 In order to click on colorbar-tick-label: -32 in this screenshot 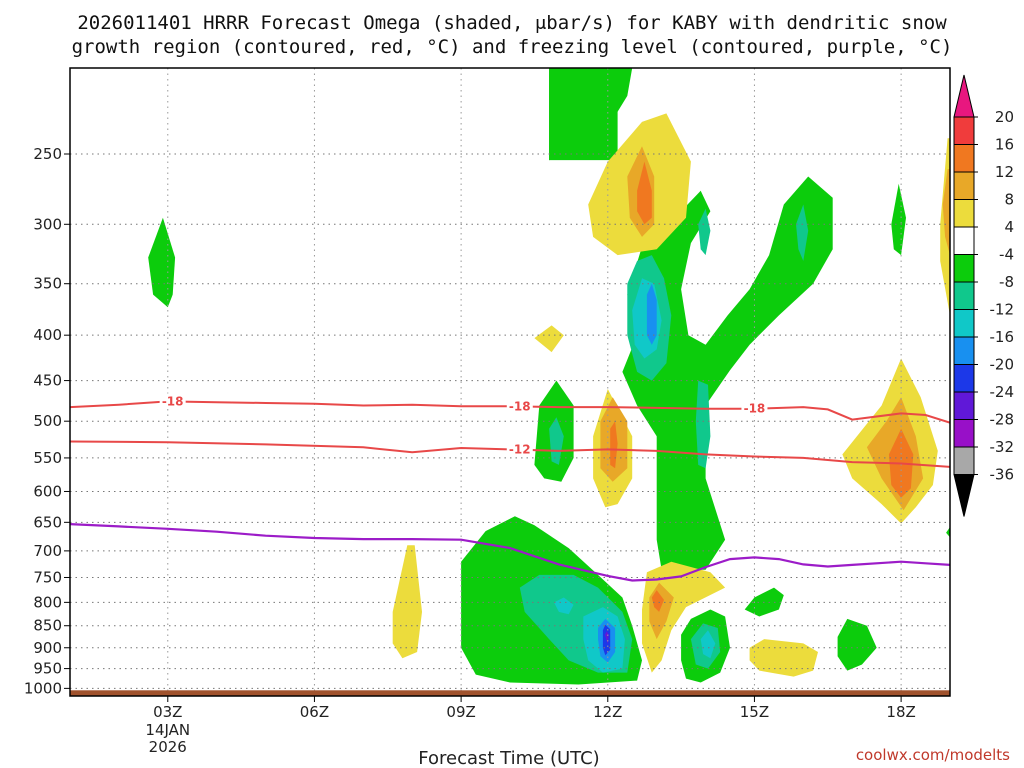, I will do `click(1002, 447)`.